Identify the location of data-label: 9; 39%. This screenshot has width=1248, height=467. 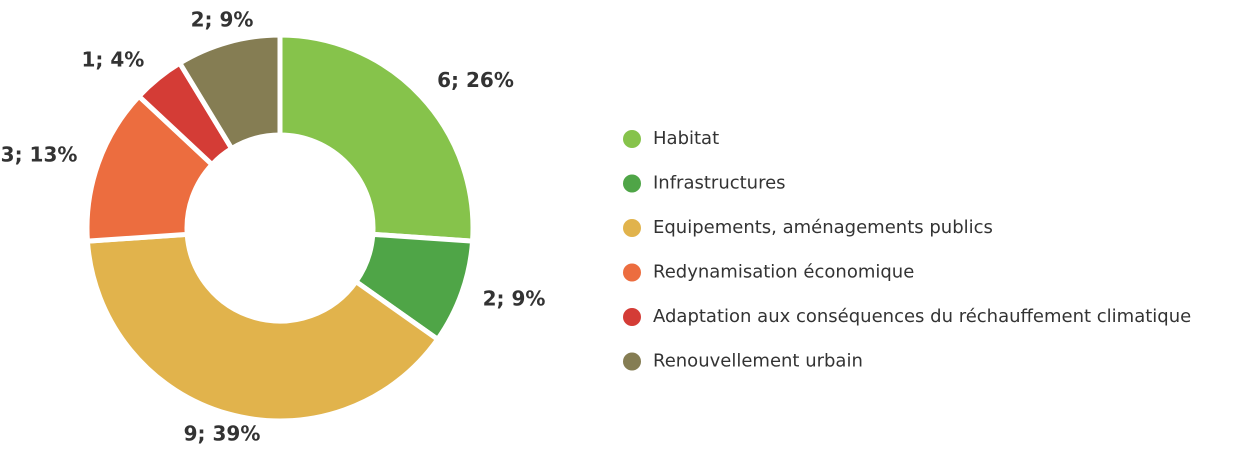
(222, 434).